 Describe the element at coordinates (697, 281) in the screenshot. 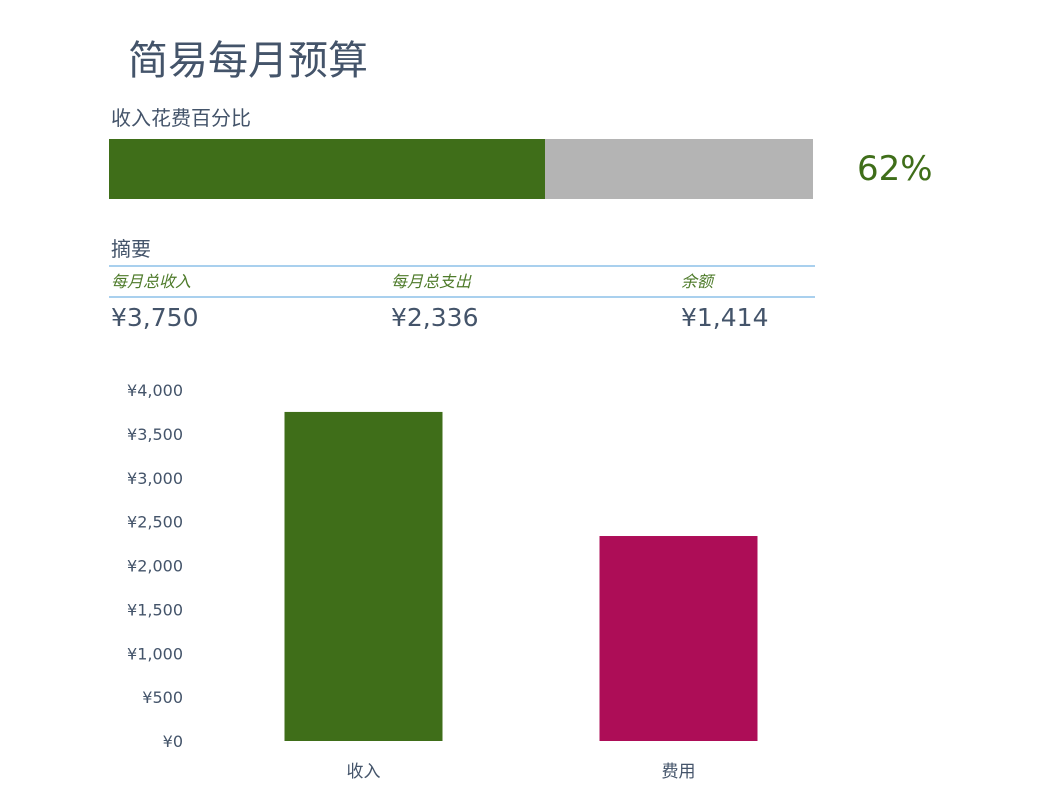

I see `balance-label: 余额` at that location.